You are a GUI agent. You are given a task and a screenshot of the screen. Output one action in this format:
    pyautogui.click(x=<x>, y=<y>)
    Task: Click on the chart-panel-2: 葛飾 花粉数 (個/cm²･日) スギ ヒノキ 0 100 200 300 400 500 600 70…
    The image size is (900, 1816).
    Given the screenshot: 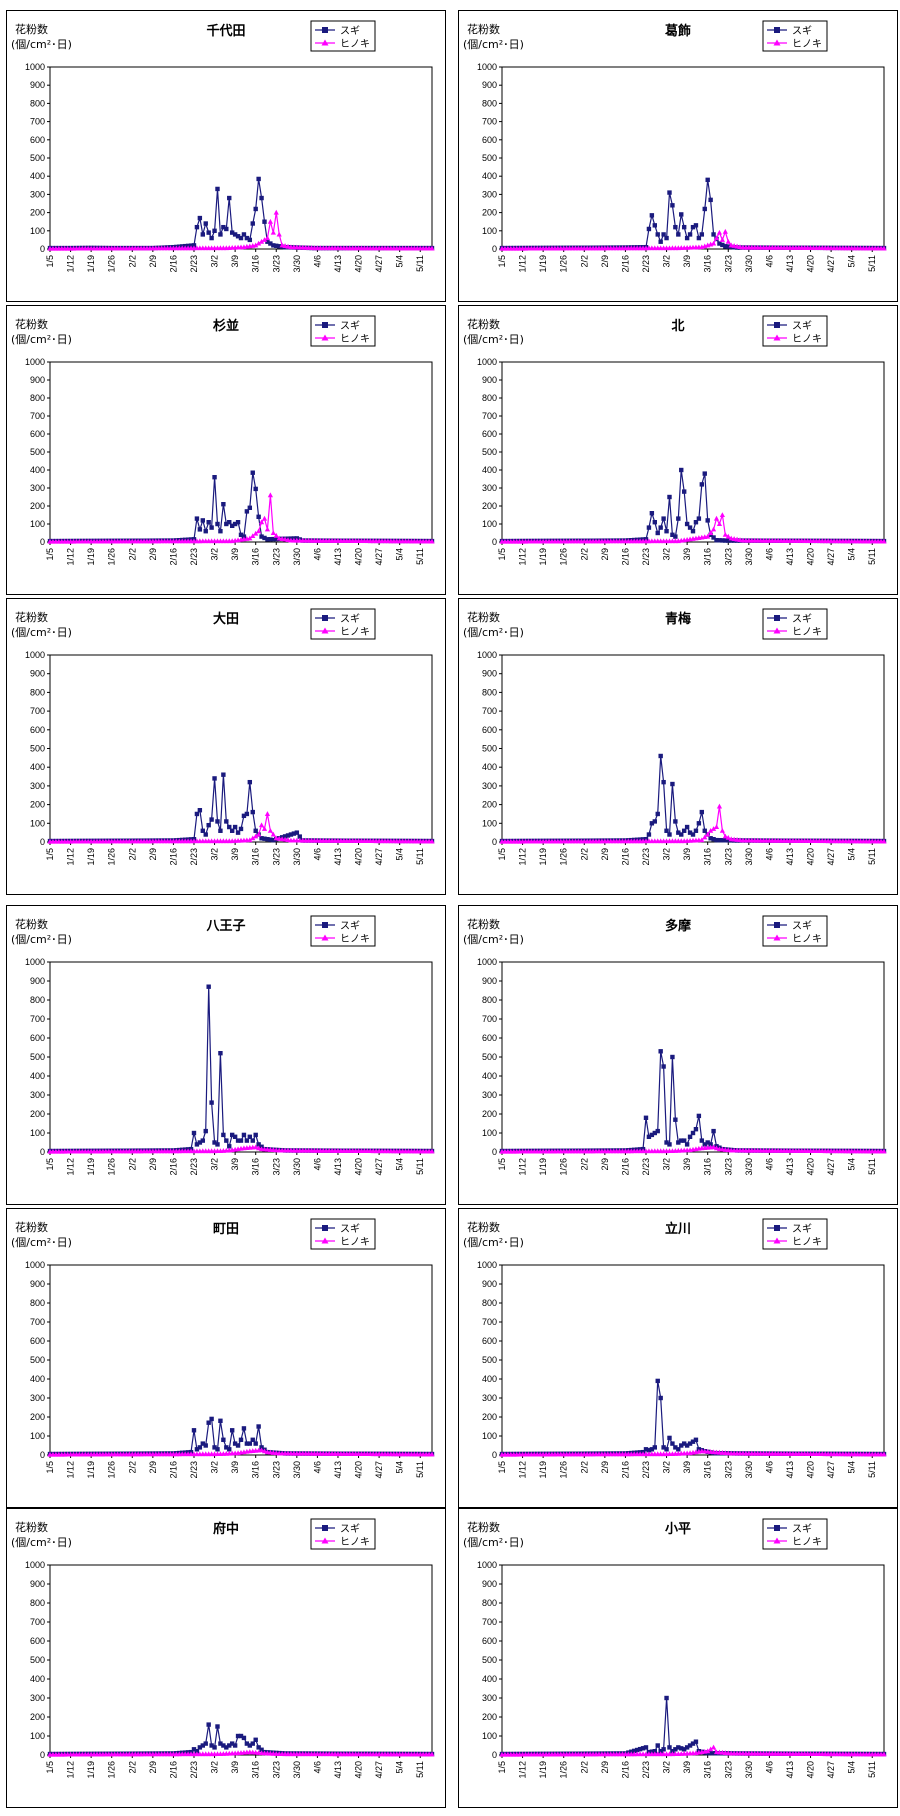 What is the action you would take?
    pyautogui.click(x=678, y=156)
    